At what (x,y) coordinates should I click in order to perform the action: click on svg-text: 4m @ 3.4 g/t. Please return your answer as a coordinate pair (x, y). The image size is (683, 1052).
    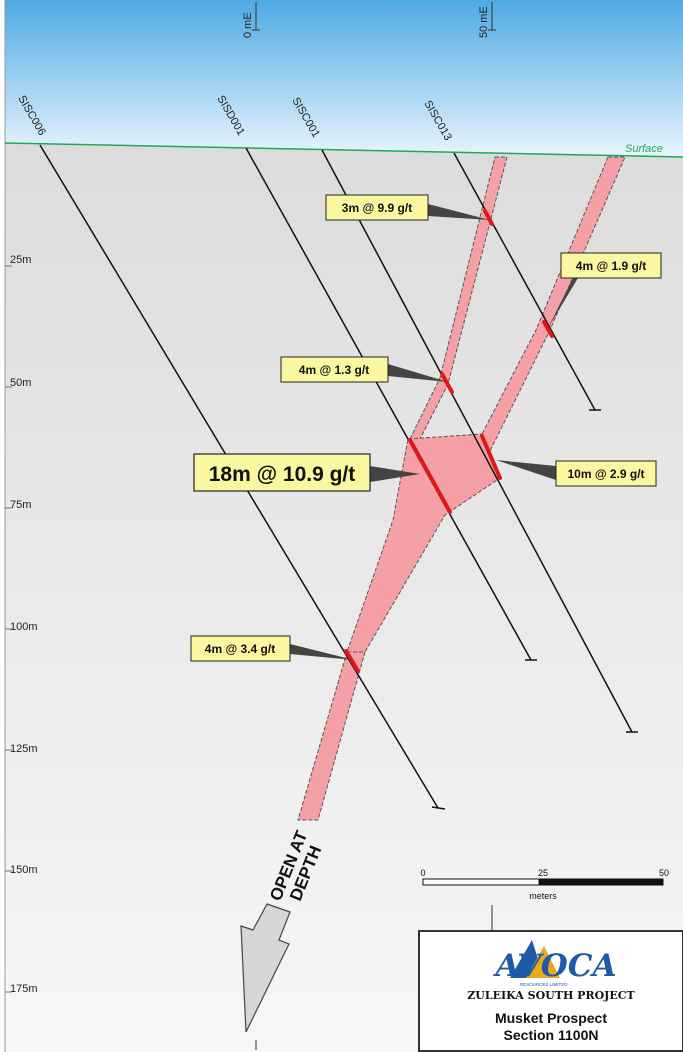
    Looking at the image, I should click on (240, 649).